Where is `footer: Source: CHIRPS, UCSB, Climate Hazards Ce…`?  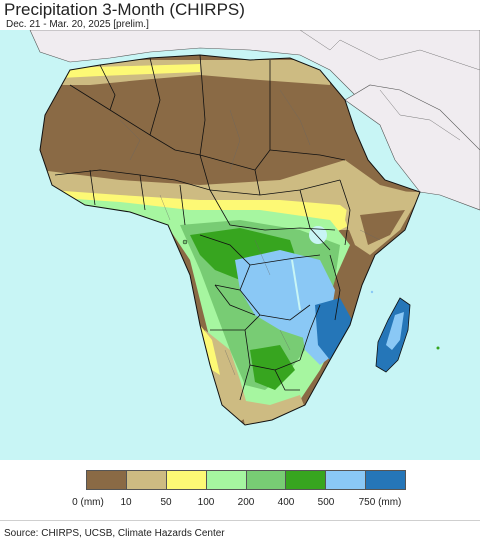
footer: Source: CHIRPS, UCSB, Climate Hazards Ce… is located at coordinates (240, 530).